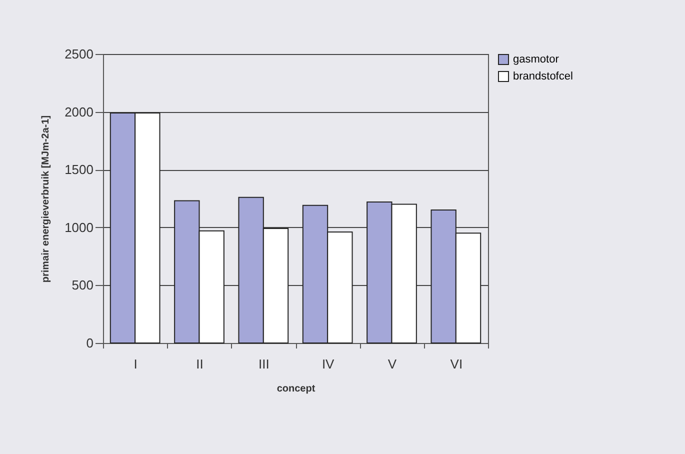 The image size is (685, 454). Describe the element at coordinates (79, 227) in the screenshot. I see `y-tick-label: 1000` at that location.